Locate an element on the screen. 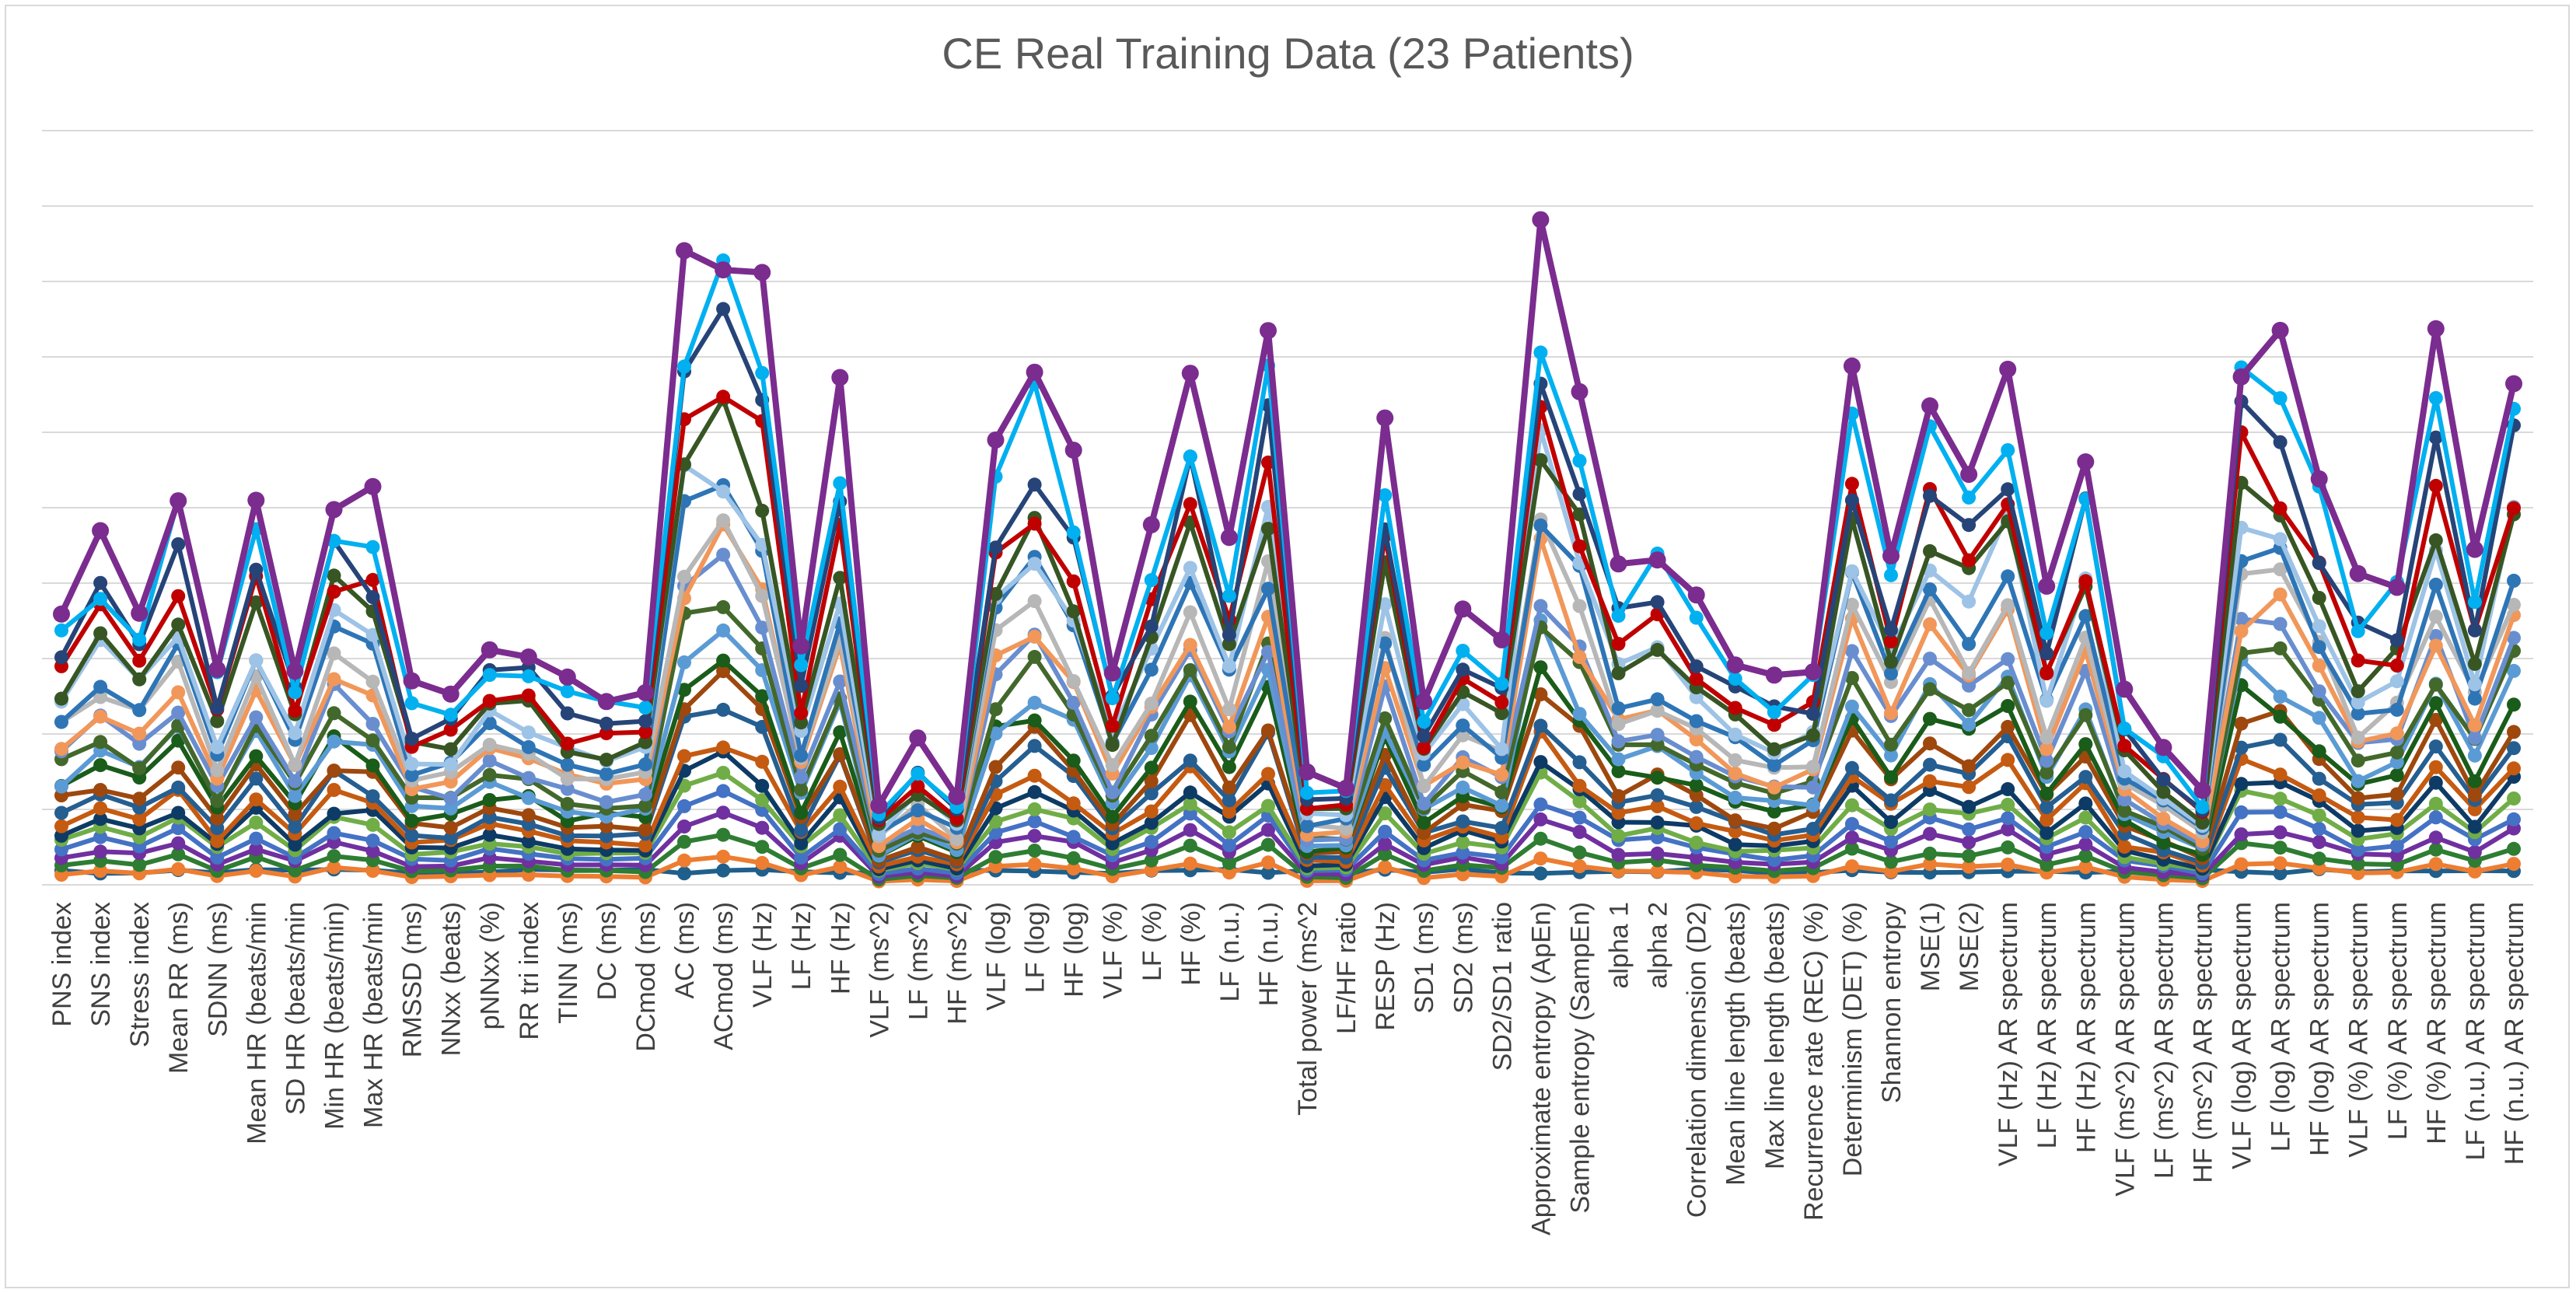 The image size is (2576, 1293). x-tick-label: DCmod (ms) is located at coordinates (646, 977).